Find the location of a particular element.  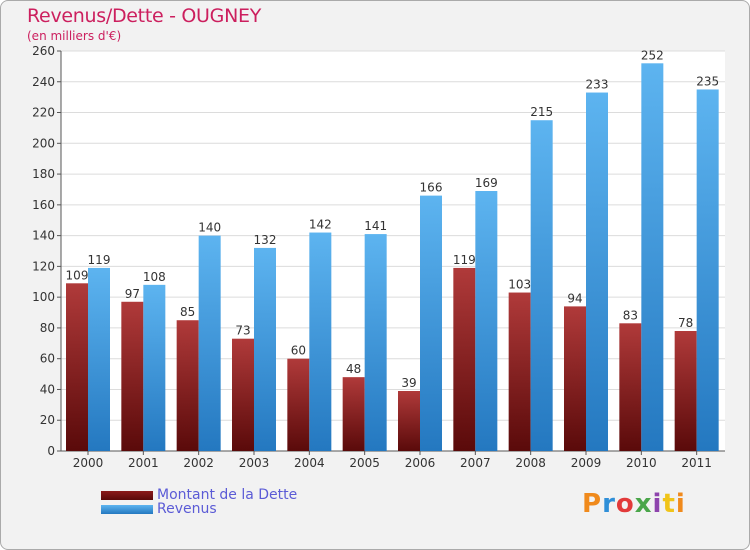

bar-debt-value-label: 119 is located at coordinates (464, 260).